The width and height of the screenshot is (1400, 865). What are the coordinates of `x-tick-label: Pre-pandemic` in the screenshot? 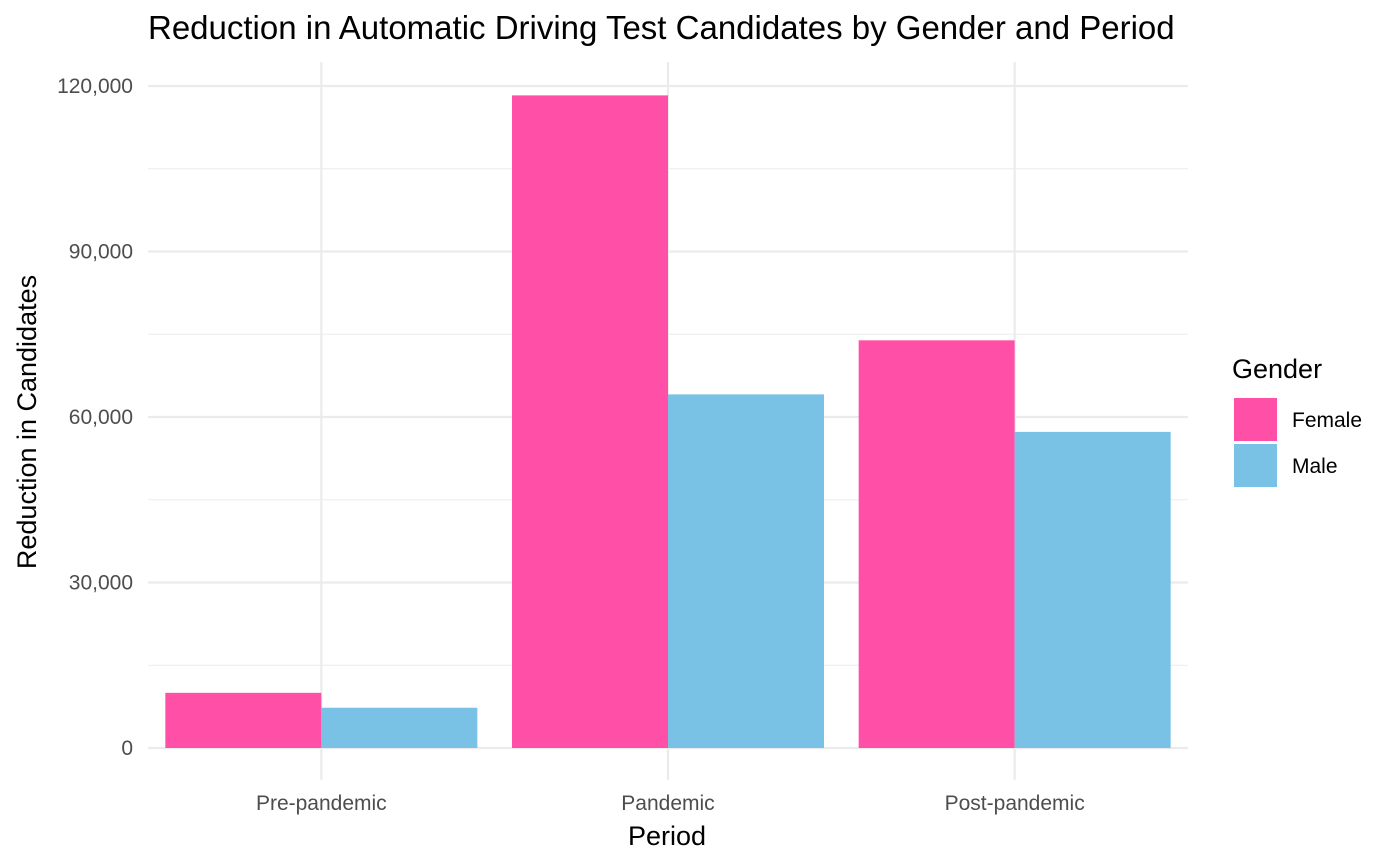 It's located at (321, 803).